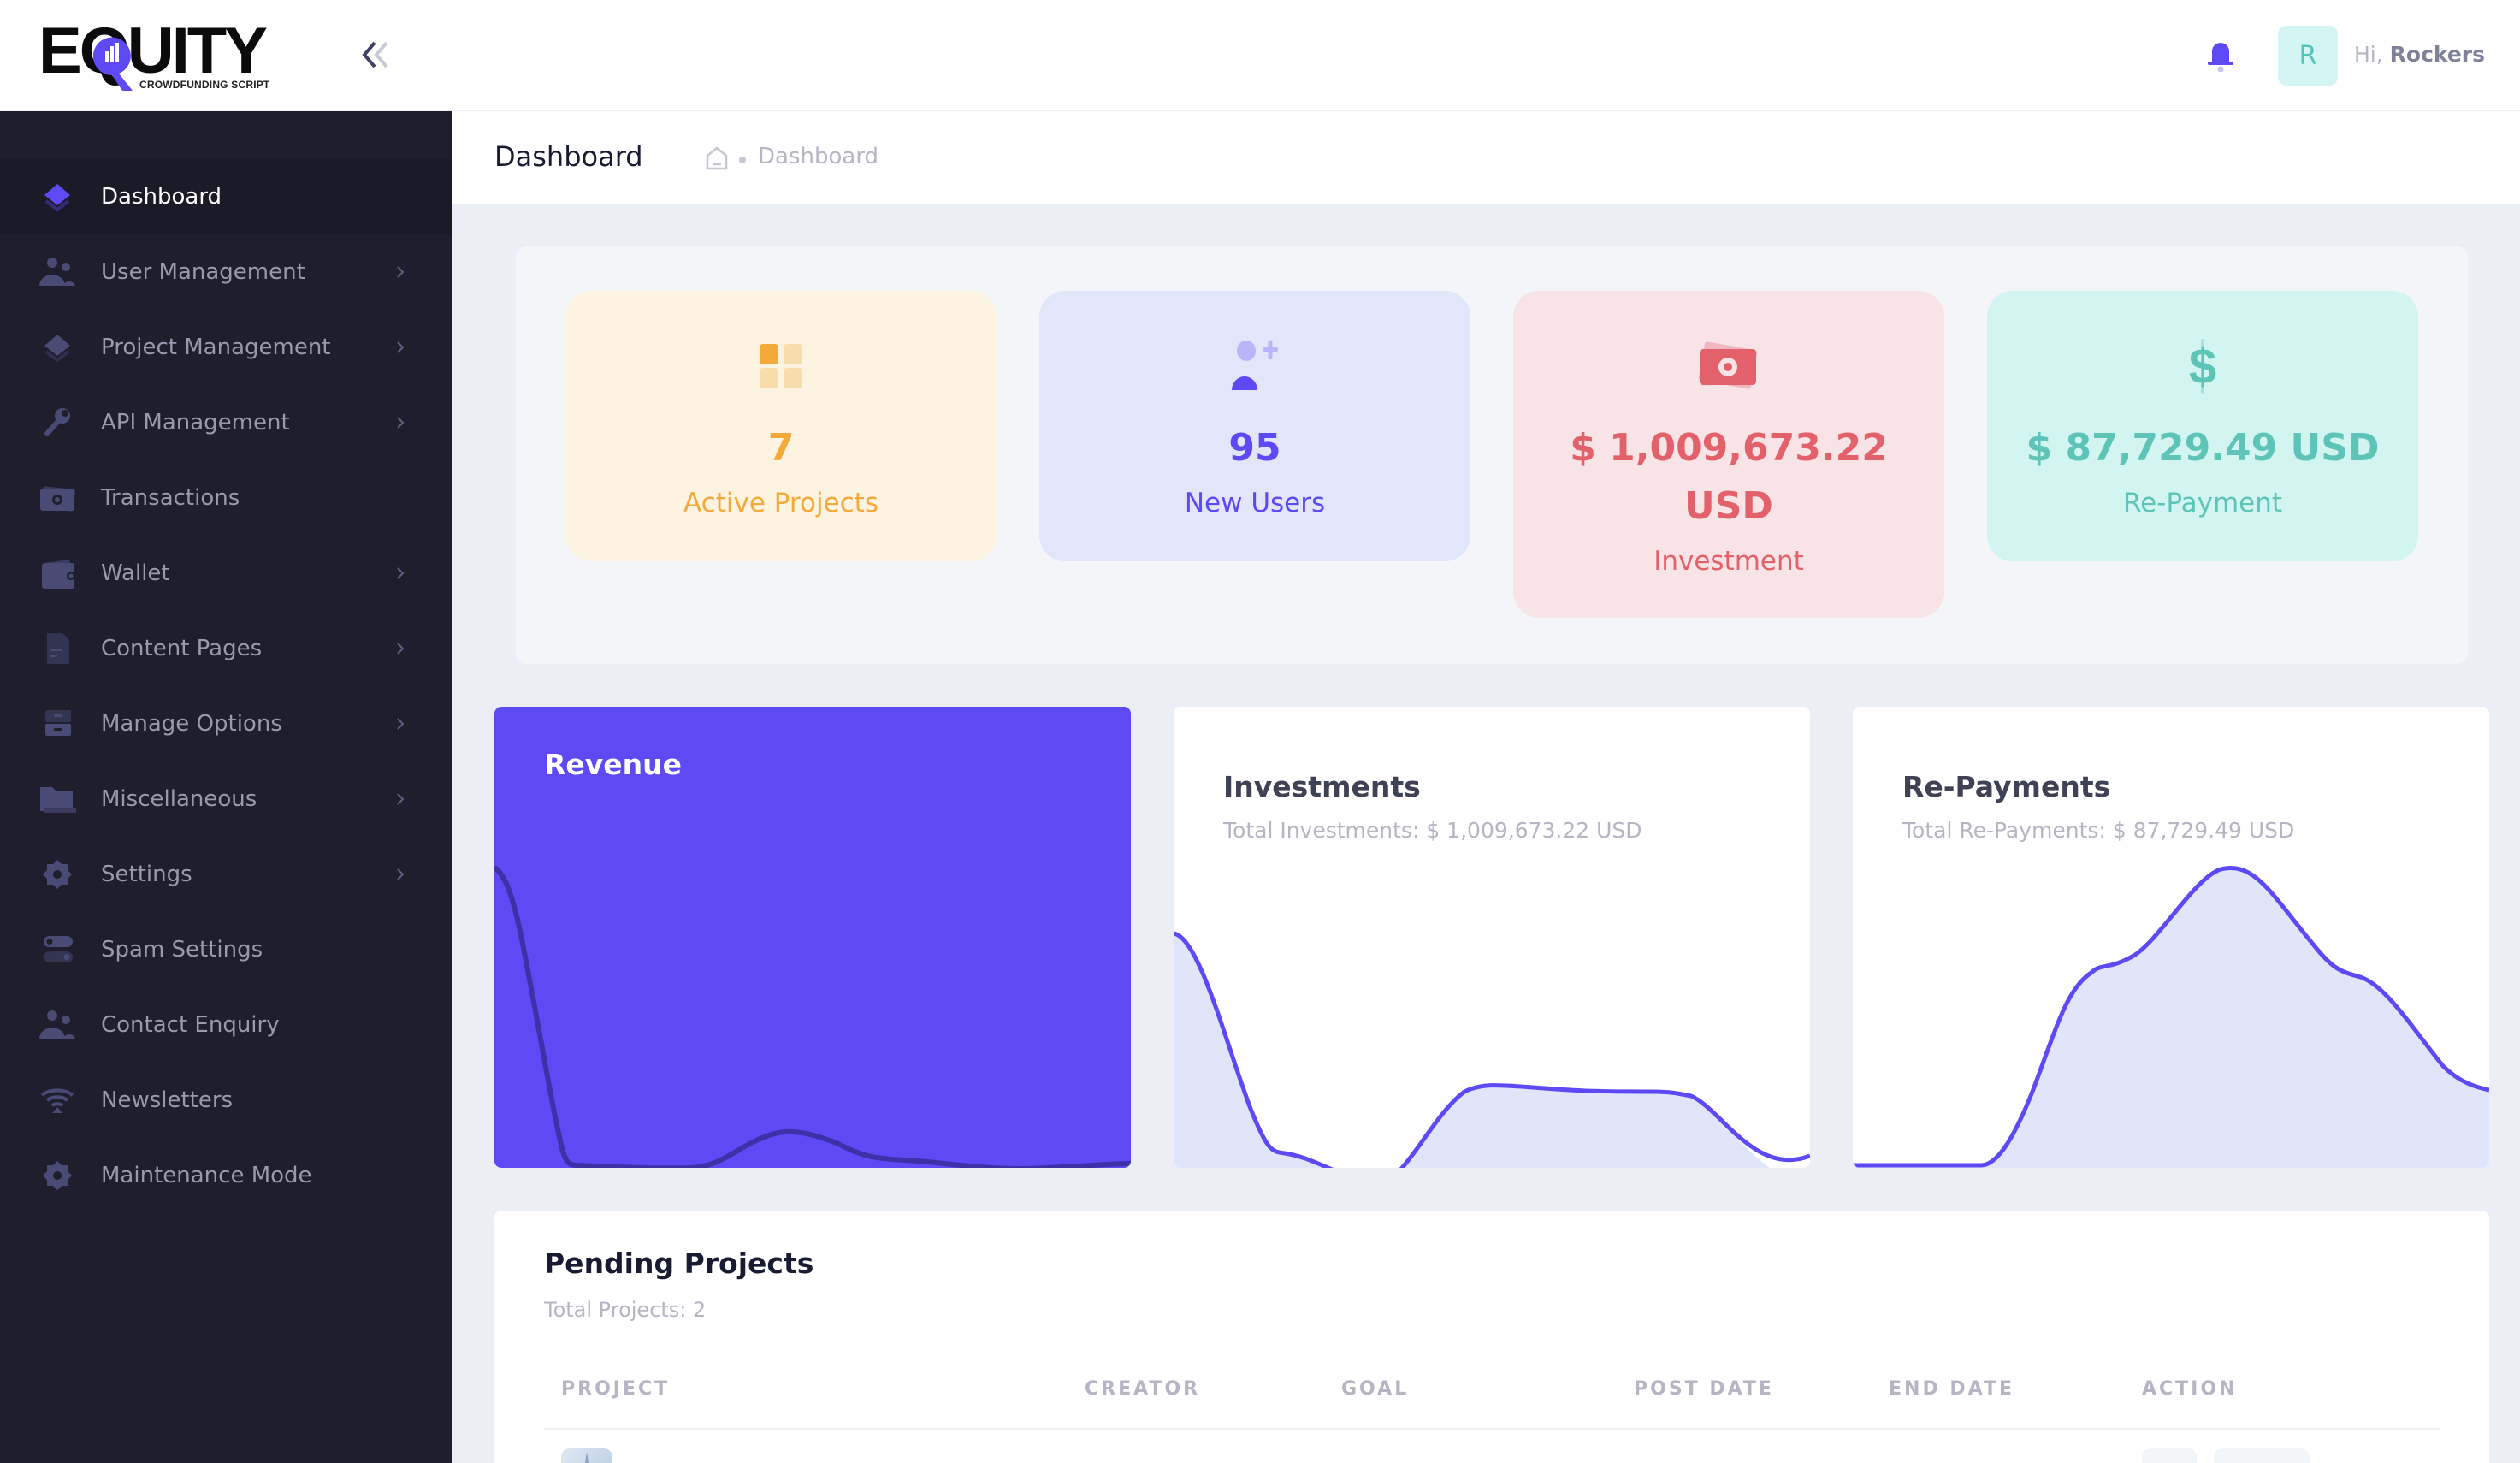 The image size is (2520, 1463). I want to click on folder-icon, so click(58, 799).